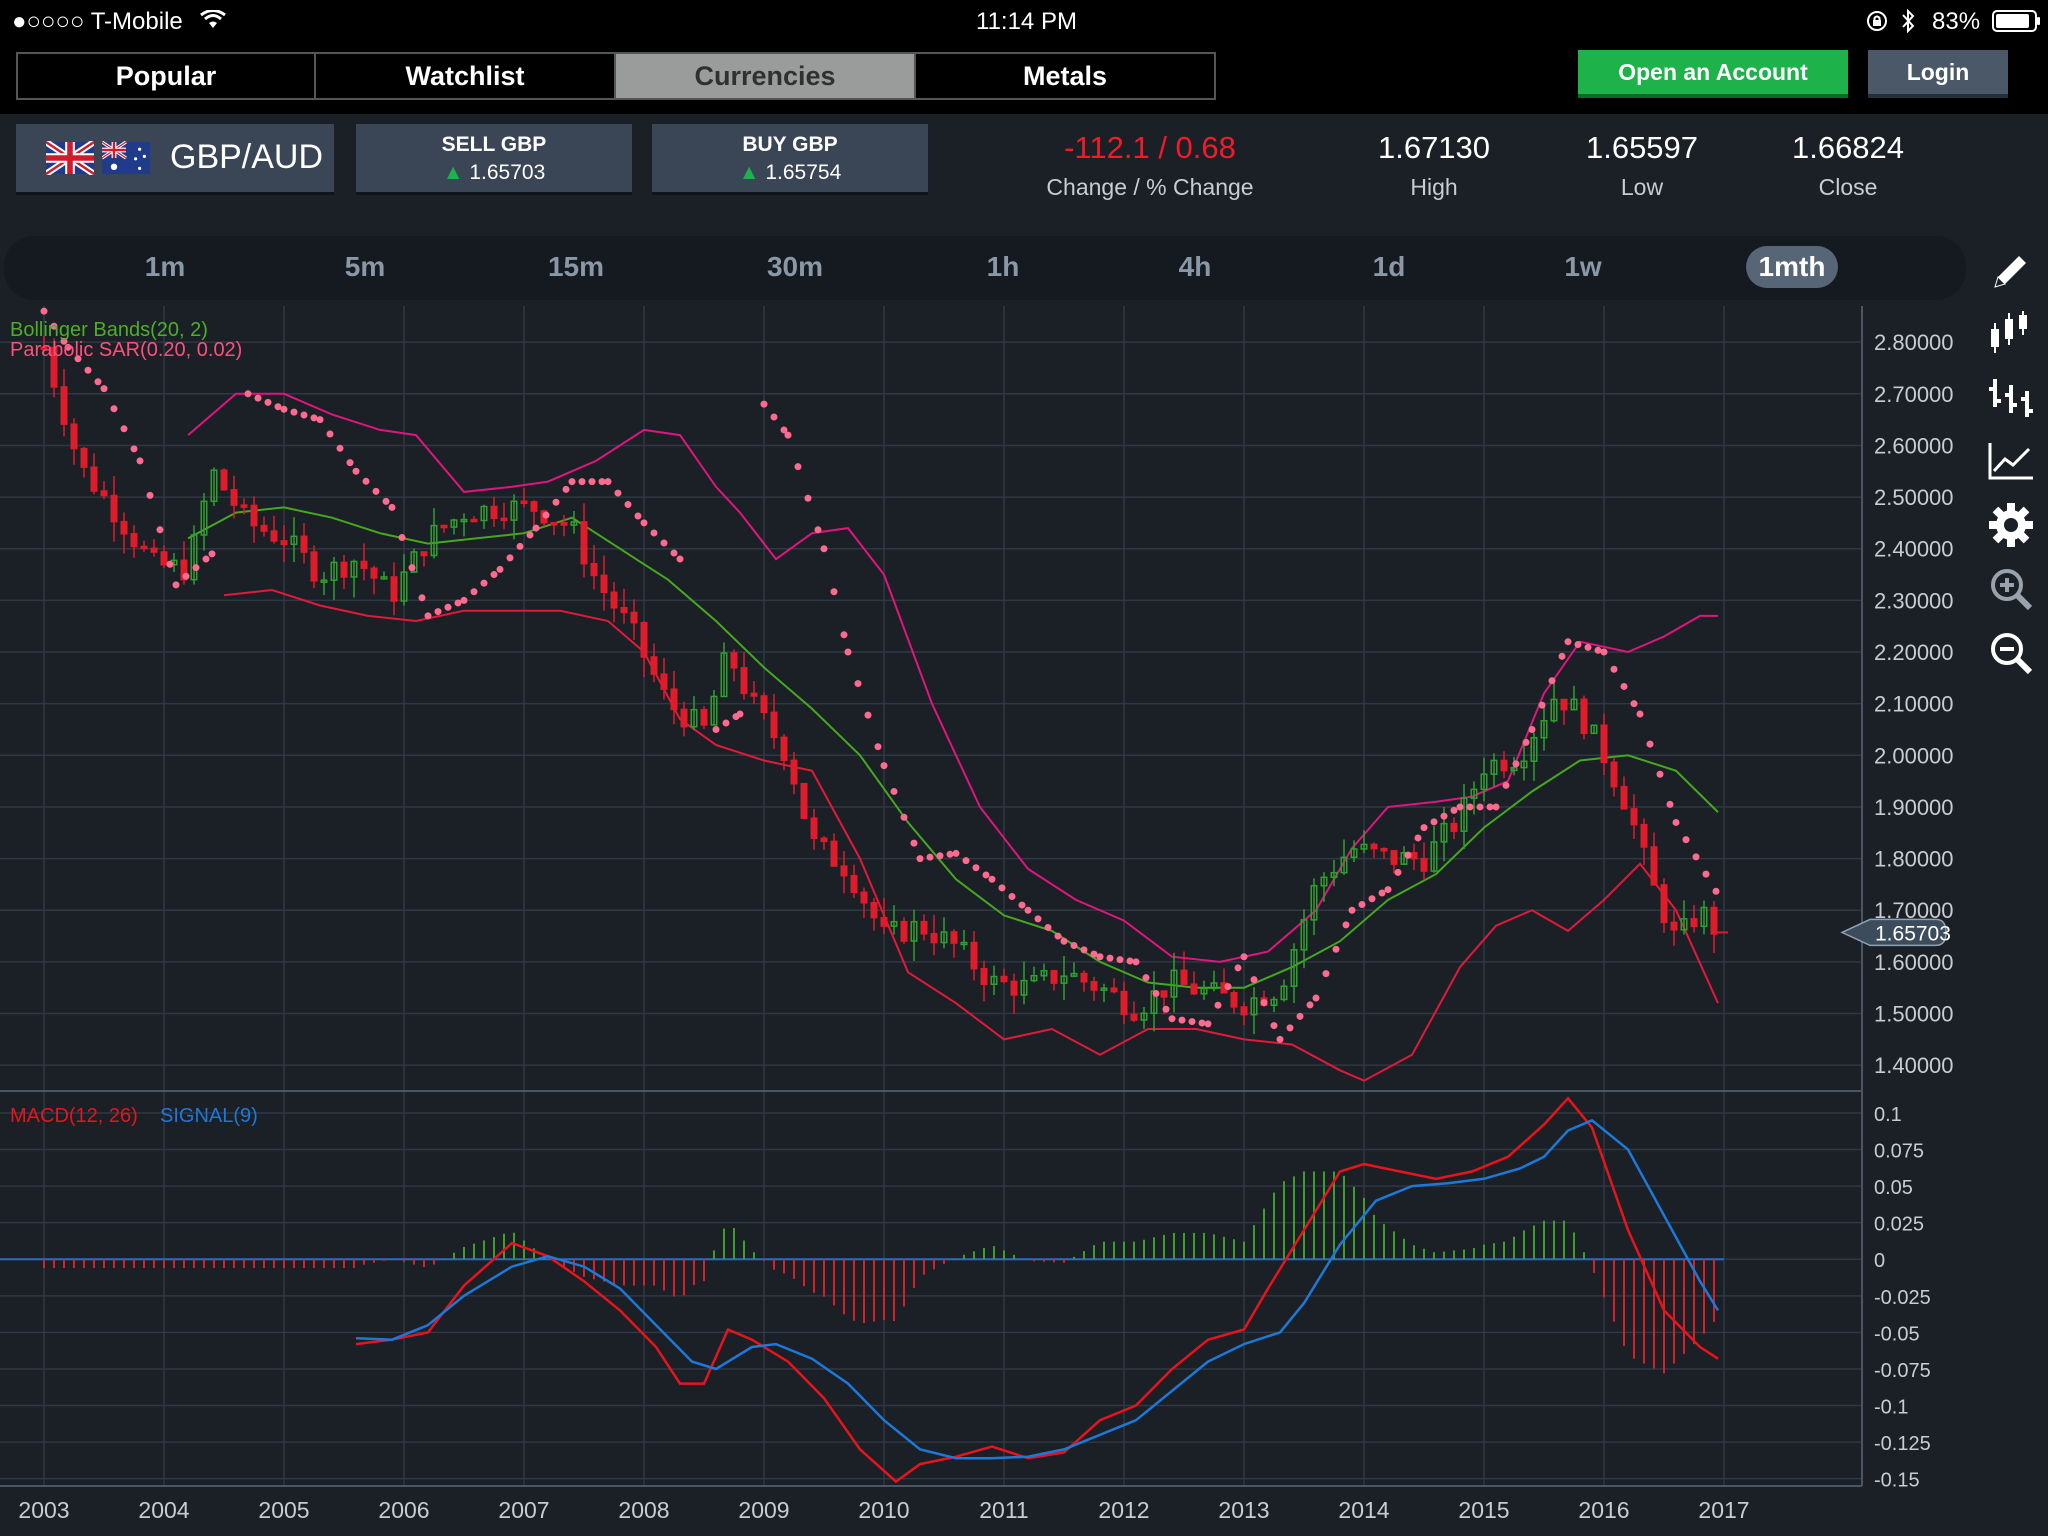 Image resolution: width=2048 pixels, height=1536 pixels. What do you see at coordinates (523, 1510) in the screenshot?
I see `year-axis-label: 2007` at bounding box center [523, 1510].